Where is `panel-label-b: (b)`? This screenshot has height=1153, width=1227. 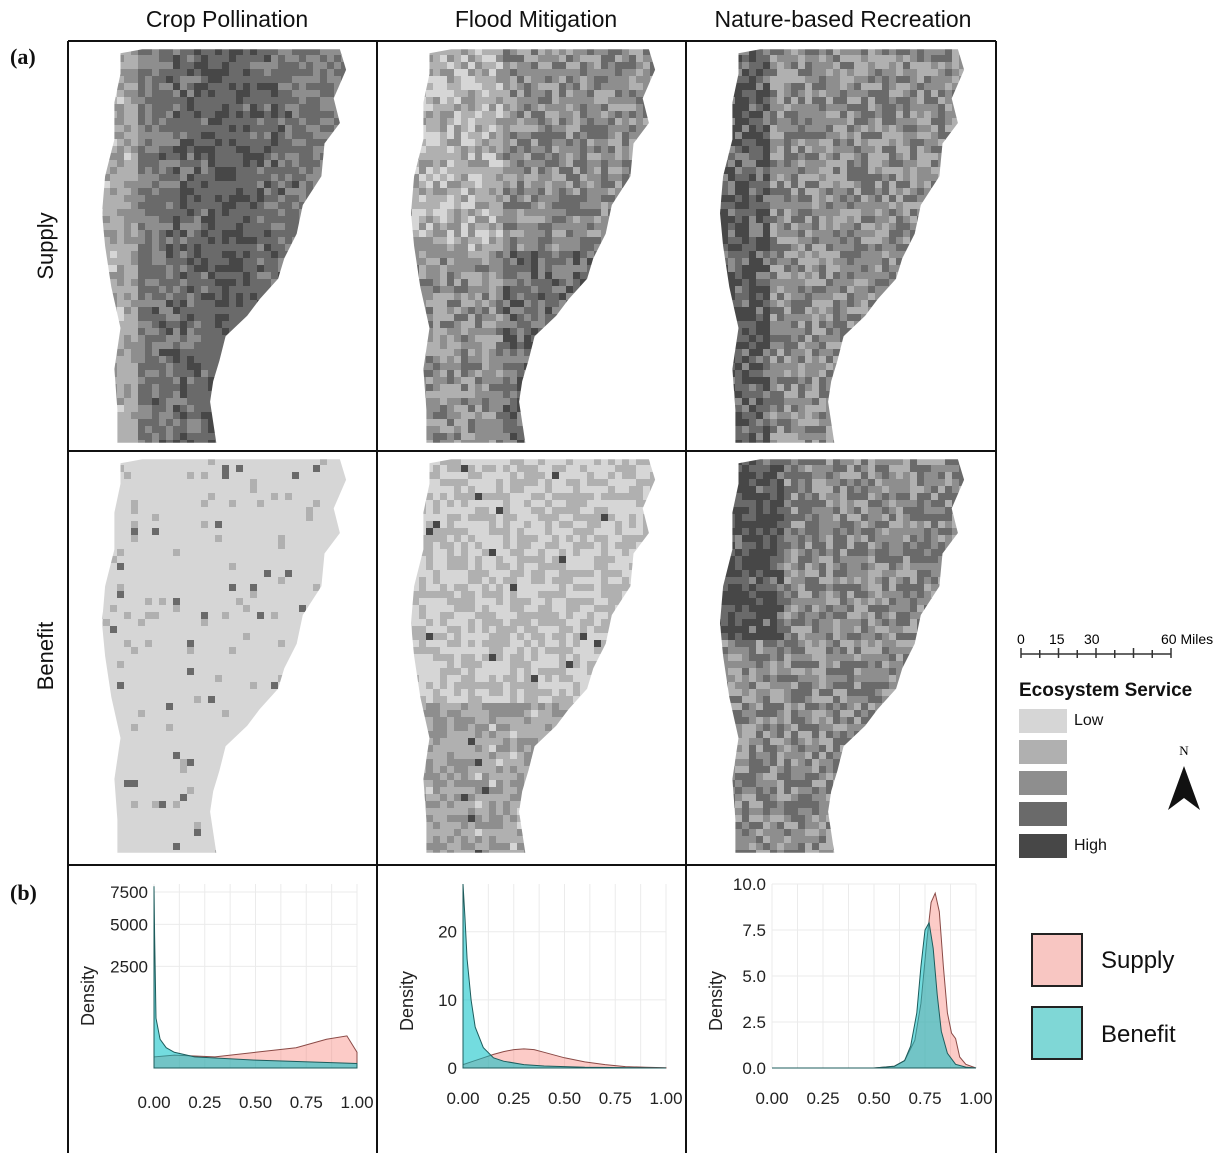
panel-label-b: (b) is located at coordinates (23, 892).